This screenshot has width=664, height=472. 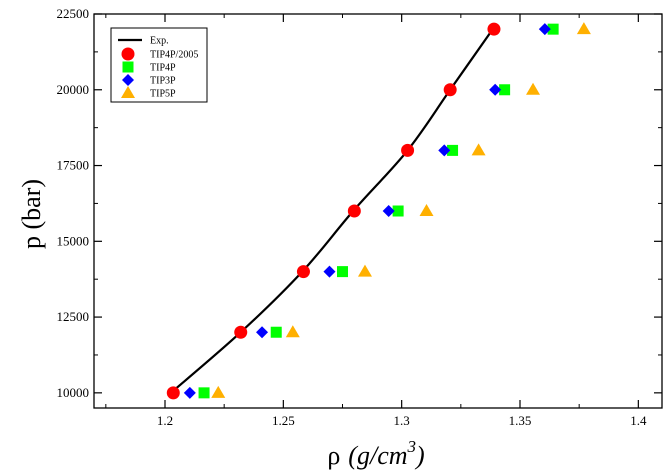 I want to click on x-tick-label: 1.4, so click(x=638, y=420).